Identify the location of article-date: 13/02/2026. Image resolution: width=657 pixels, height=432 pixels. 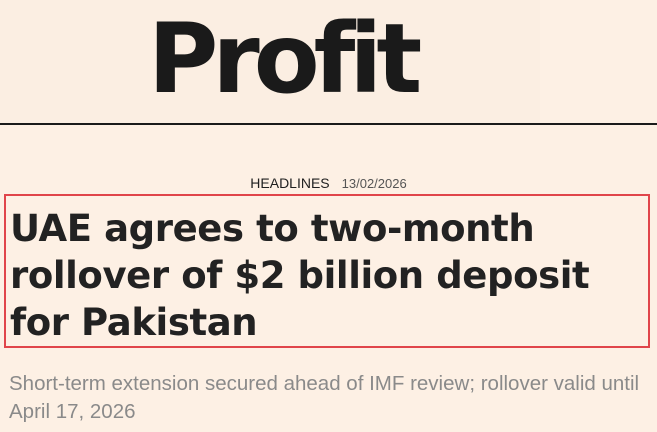
(374, 183).